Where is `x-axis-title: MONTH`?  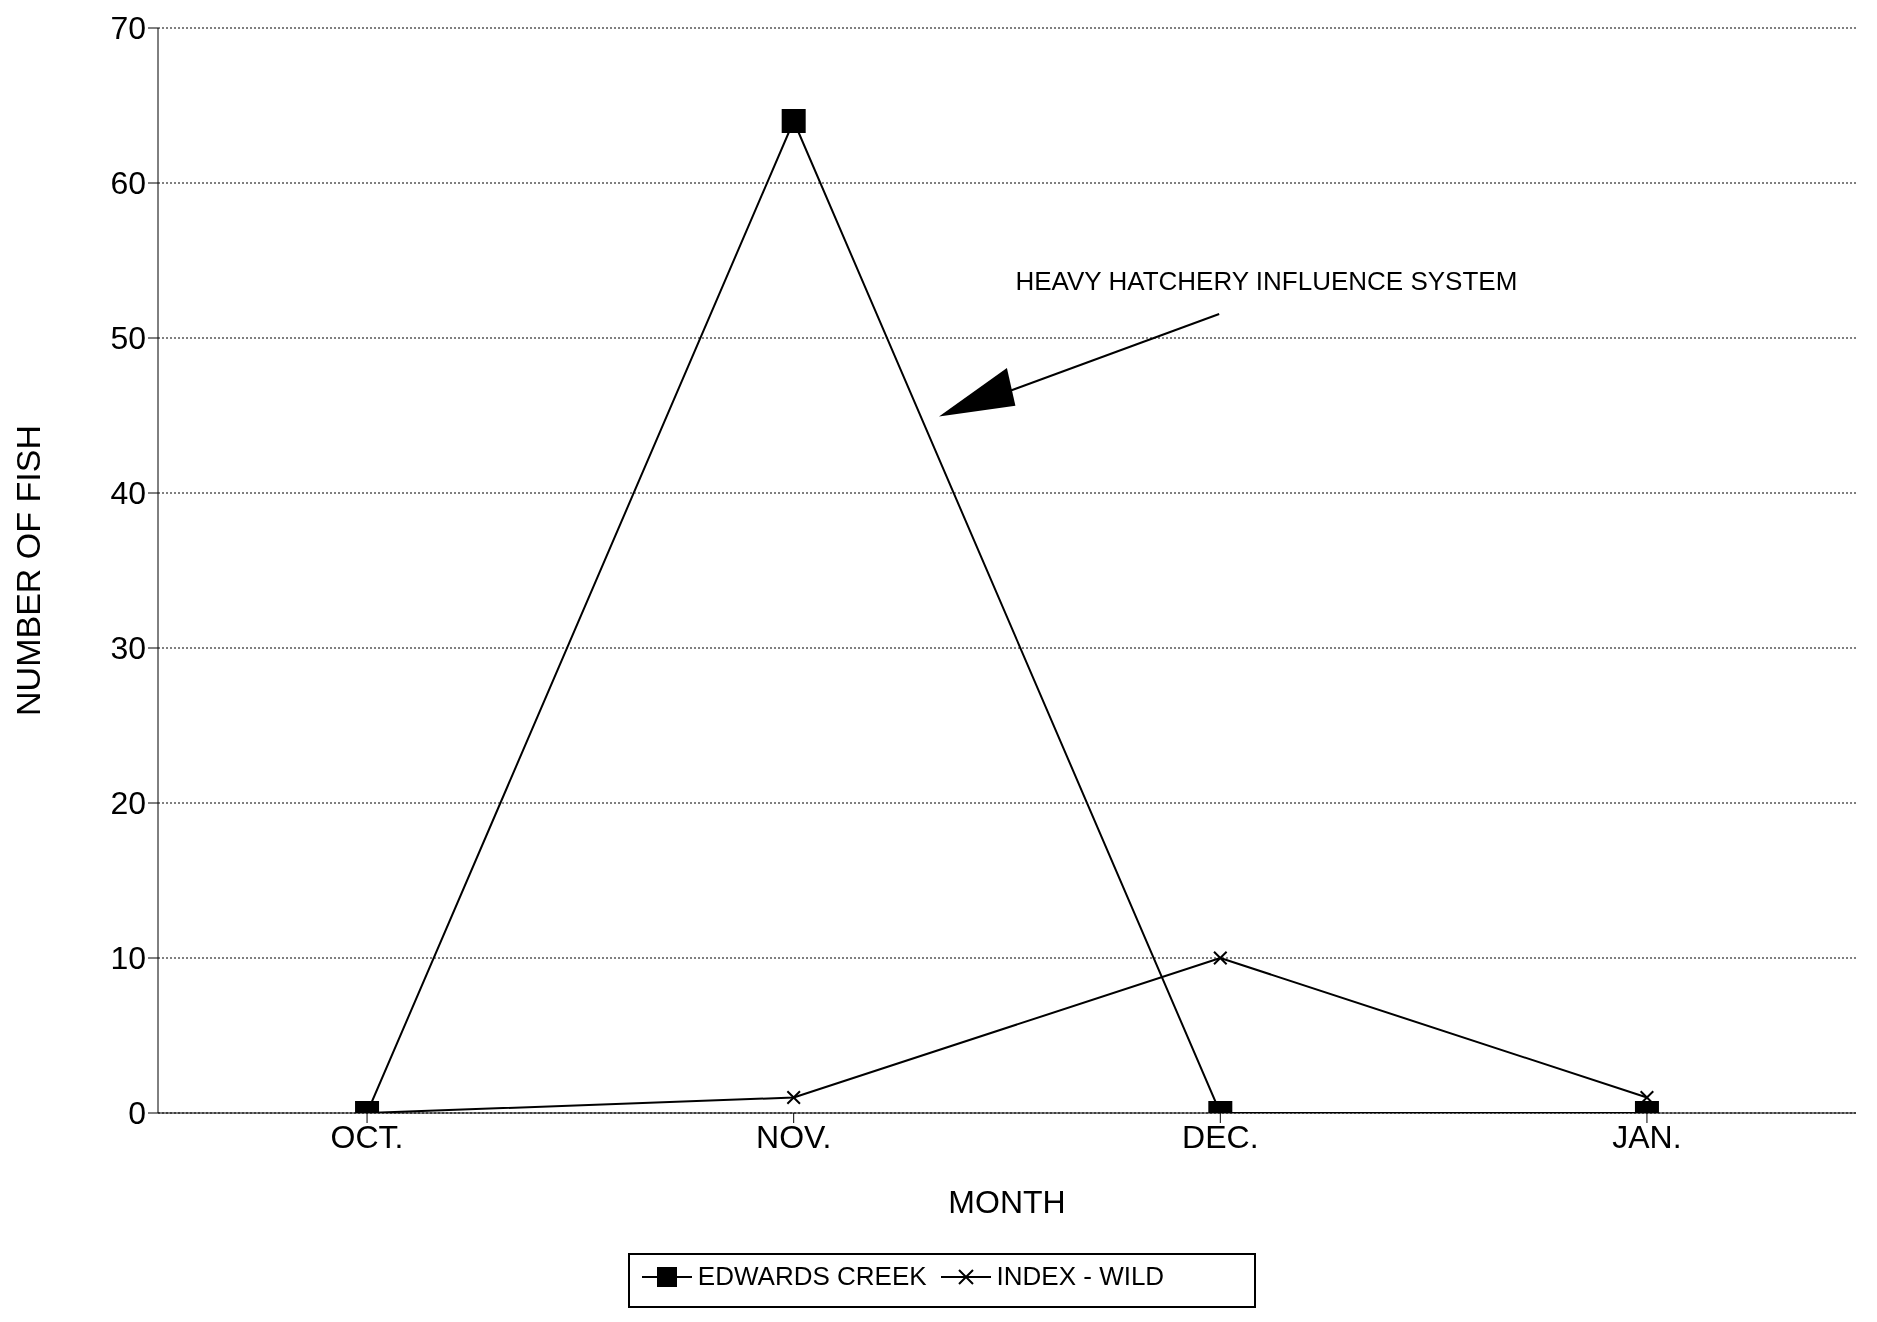
x-axis-title: MONTH is located at coordinates (1007, 1202).